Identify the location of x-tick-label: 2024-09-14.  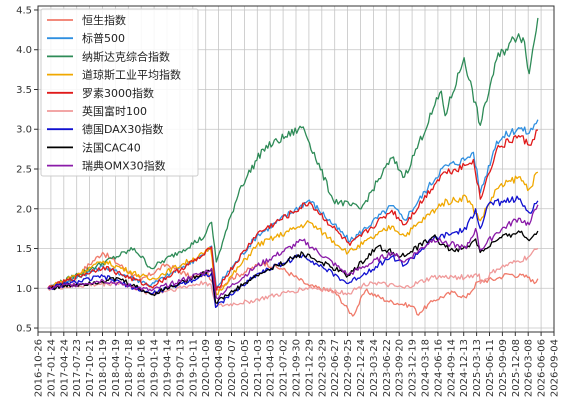
(451, 368).